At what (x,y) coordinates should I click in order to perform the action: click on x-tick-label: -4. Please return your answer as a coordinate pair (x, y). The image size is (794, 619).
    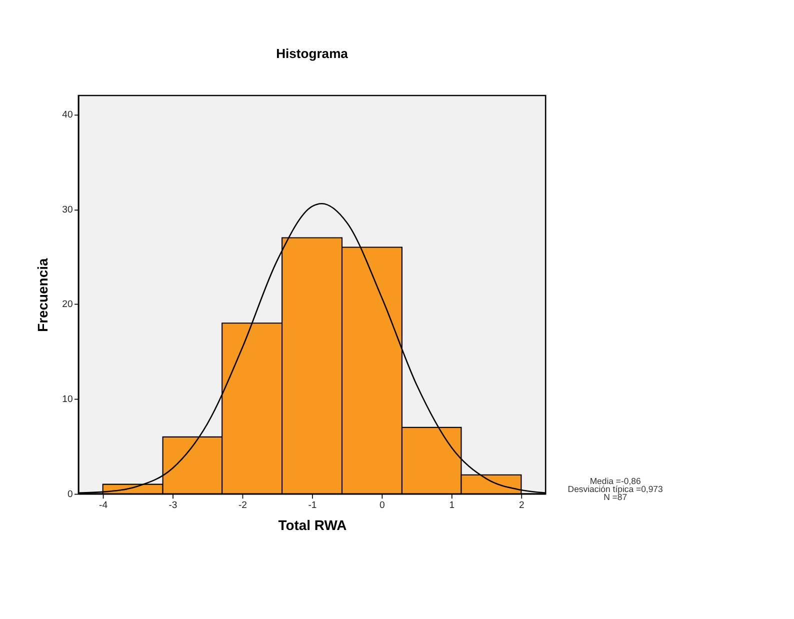
    Looking at the image, I should click on (103, 506).